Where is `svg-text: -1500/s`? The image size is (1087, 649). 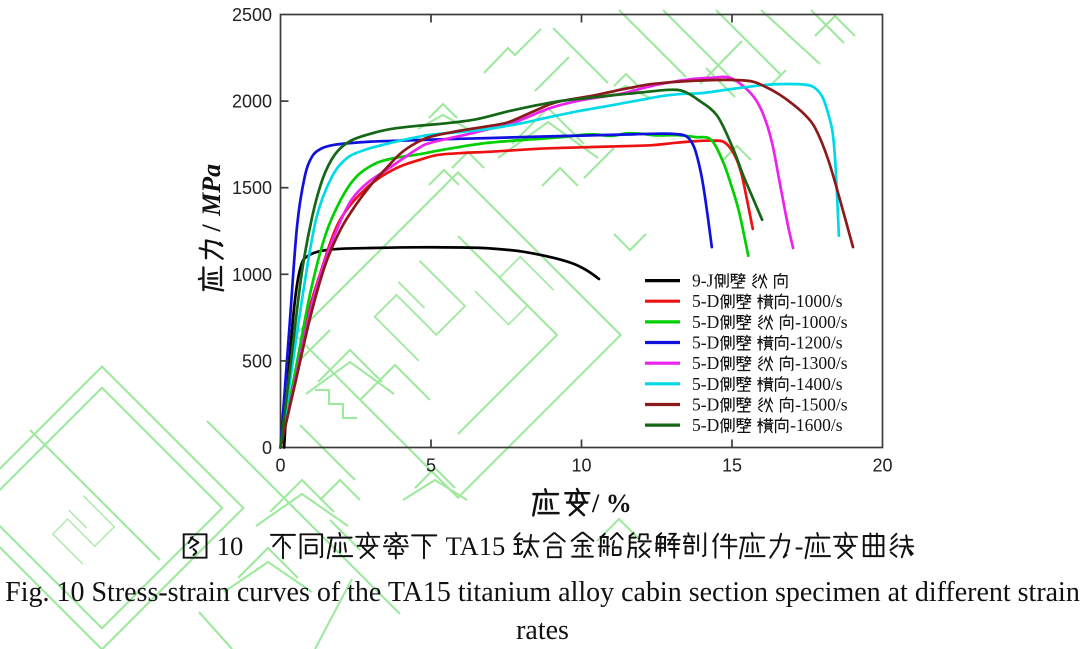 svg-text: -1500/s is located at coordinates (821, 405).